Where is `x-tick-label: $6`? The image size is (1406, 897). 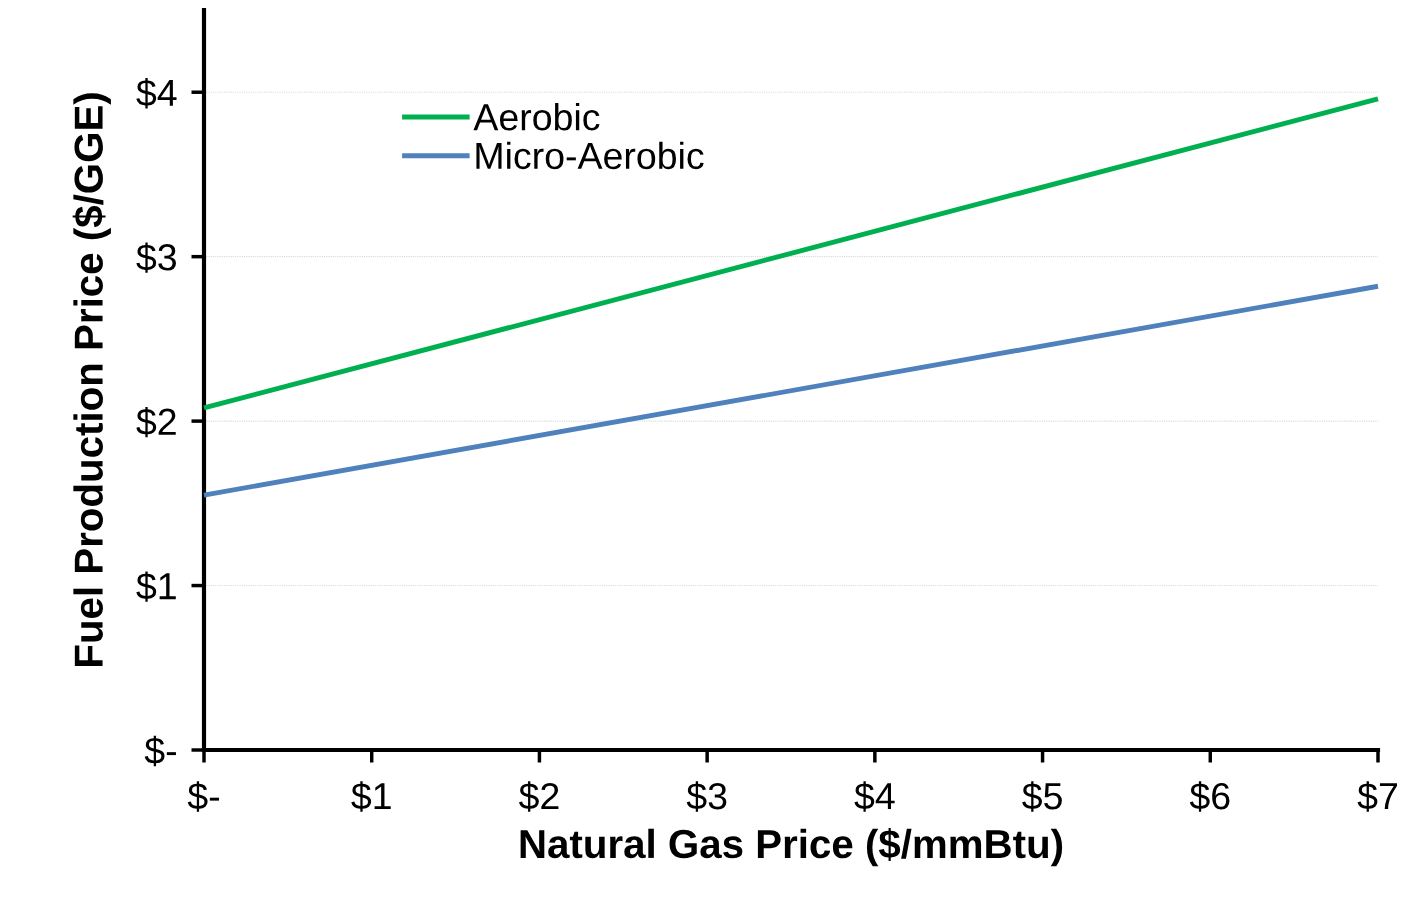
x-tick-label: $6 is located at coordinates (1209, 796).